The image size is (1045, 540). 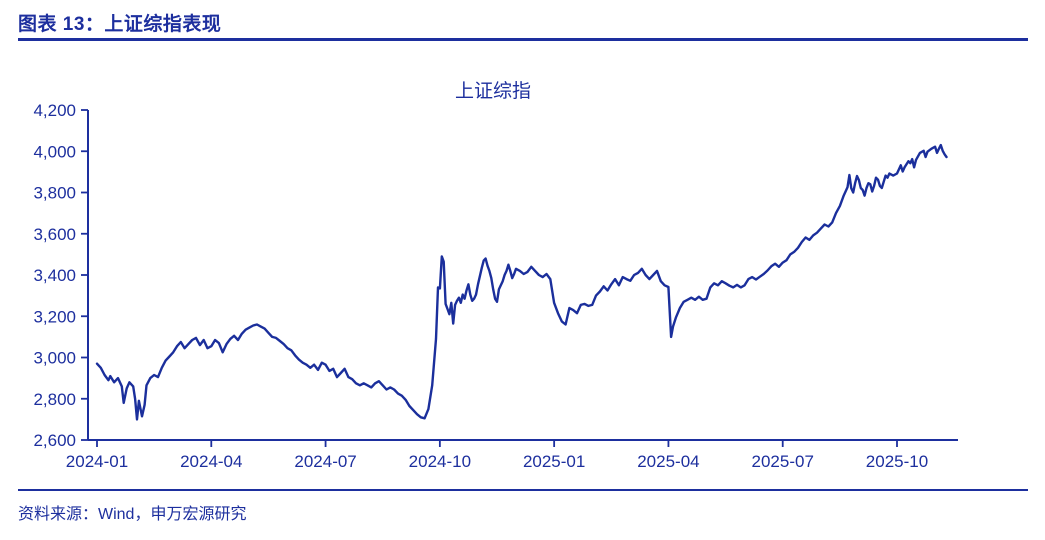 I want to click on header-divider, so click(x=523, y=39).